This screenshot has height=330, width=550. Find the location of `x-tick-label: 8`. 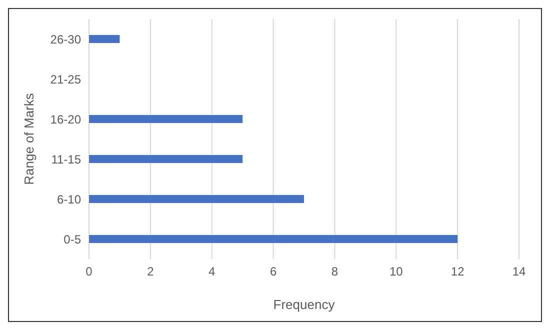

x-tick-label: 8 is located at coordinates (334, 271).